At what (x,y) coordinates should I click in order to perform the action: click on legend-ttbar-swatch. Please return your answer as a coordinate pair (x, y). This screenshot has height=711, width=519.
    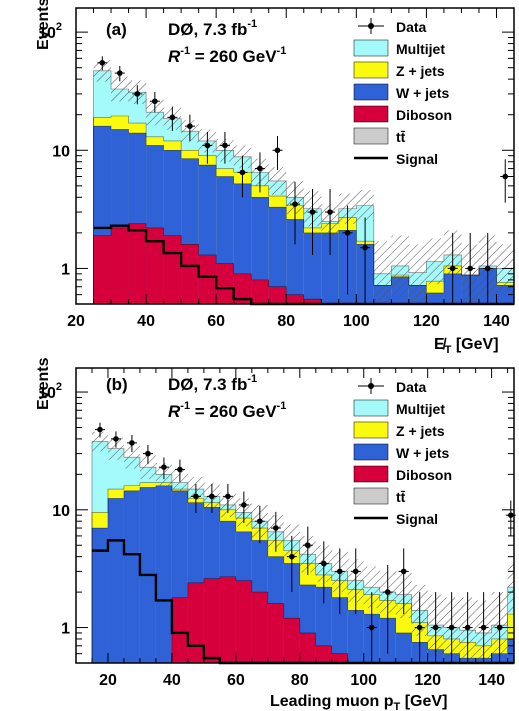
    Looking at the image, I should click on (371, 136).